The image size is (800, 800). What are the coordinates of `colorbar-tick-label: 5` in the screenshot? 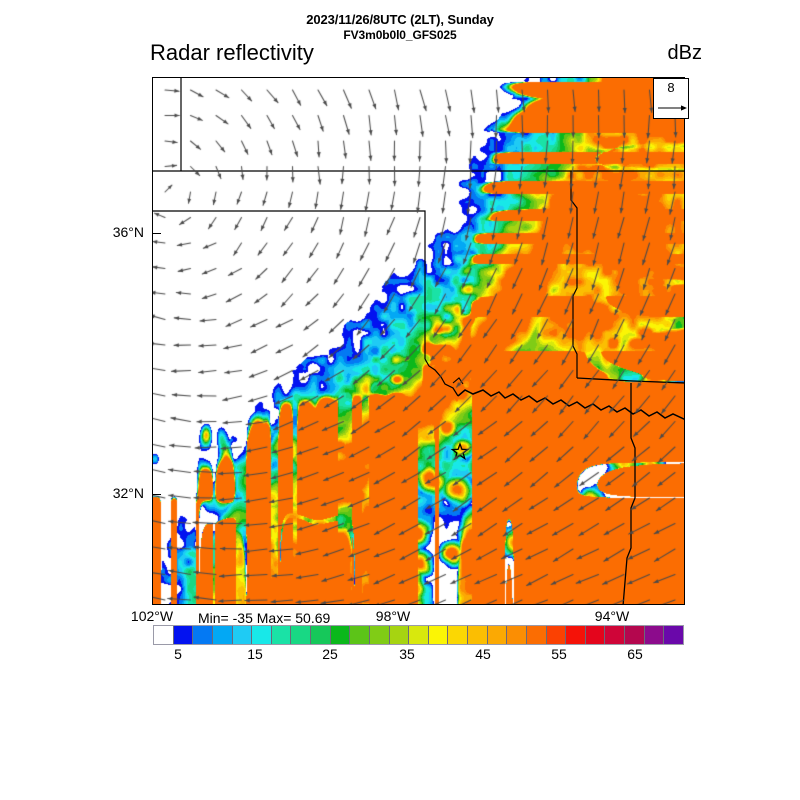 It's located at (178, 654).